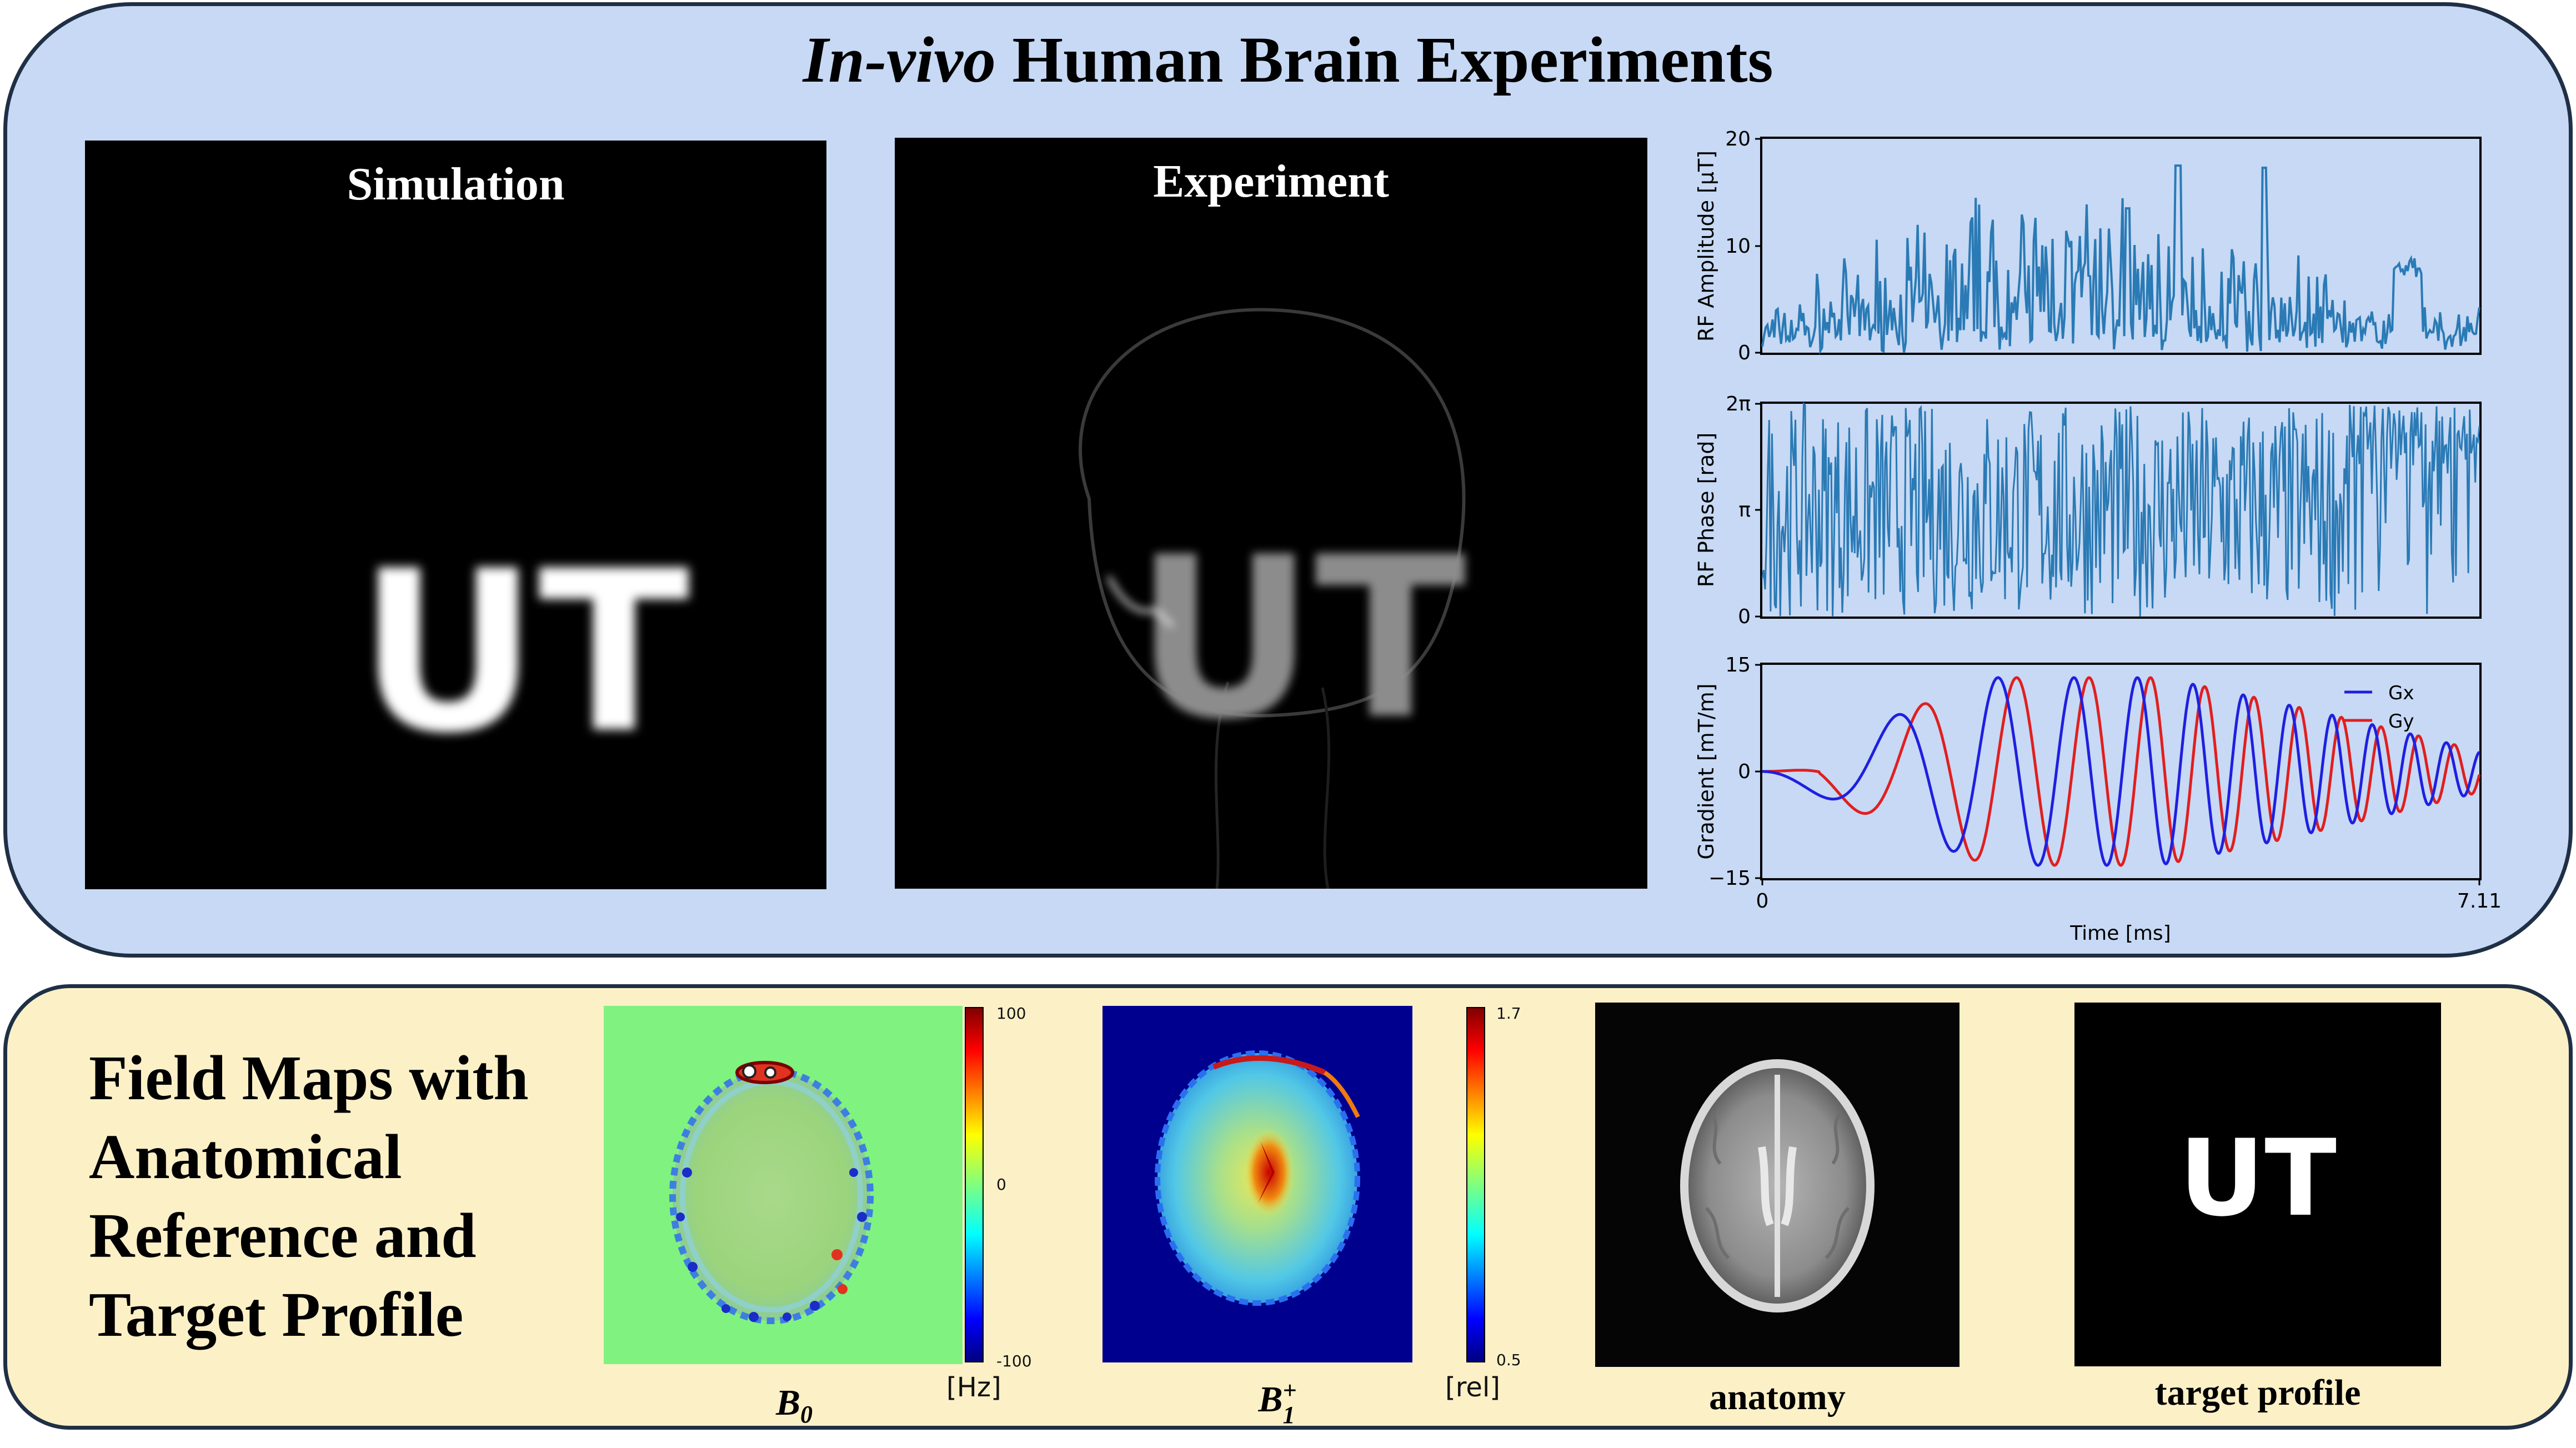 The width and height of the screenshot is (2576, 1448). I want to click on phase-ytick: 0, so click(1745, 616).